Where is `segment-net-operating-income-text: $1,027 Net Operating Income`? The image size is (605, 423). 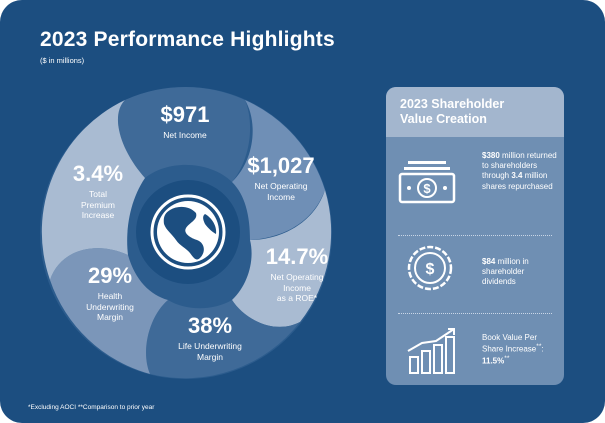
segment-net-operating-income-text: $1,027 Net Operating Income is located at coordinates (281, 178).